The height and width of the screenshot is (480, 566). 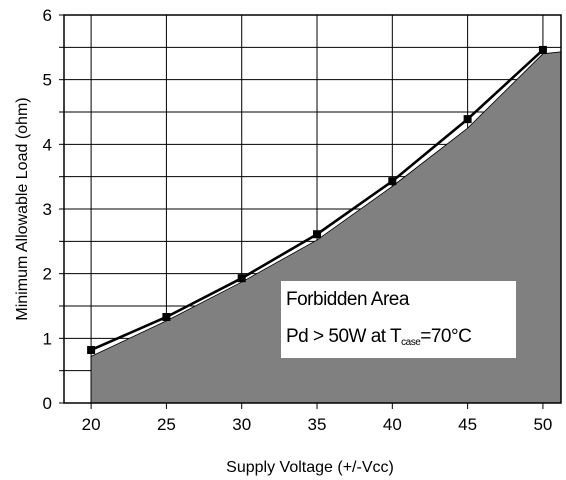 I want to click on y-axis-title: Minimum Allowable Load (ohm), so click(x=22, y=208).